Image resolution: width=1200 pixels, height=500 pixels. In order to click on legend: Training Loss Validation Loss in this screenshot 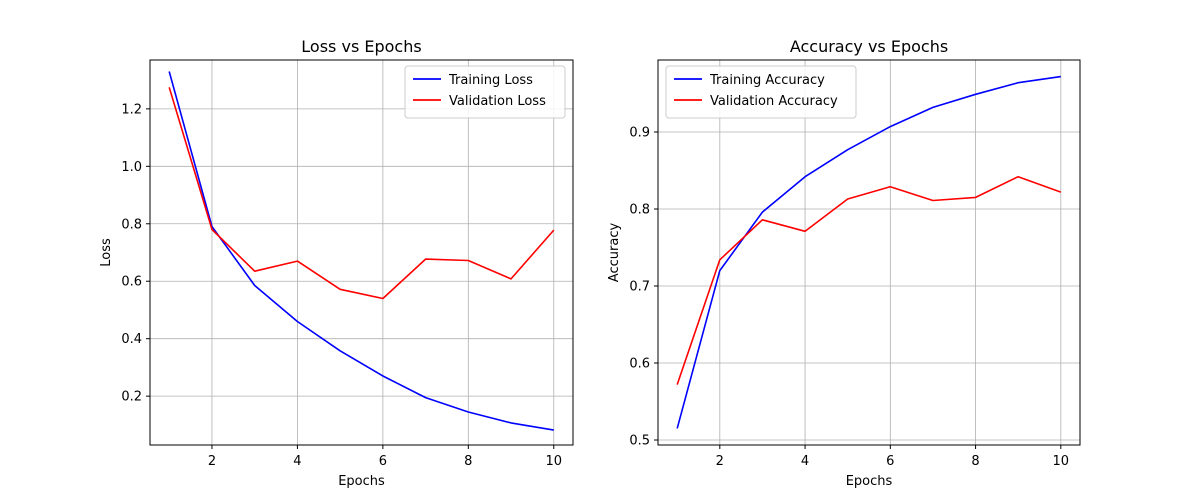, I will do `click(485, 92)`.